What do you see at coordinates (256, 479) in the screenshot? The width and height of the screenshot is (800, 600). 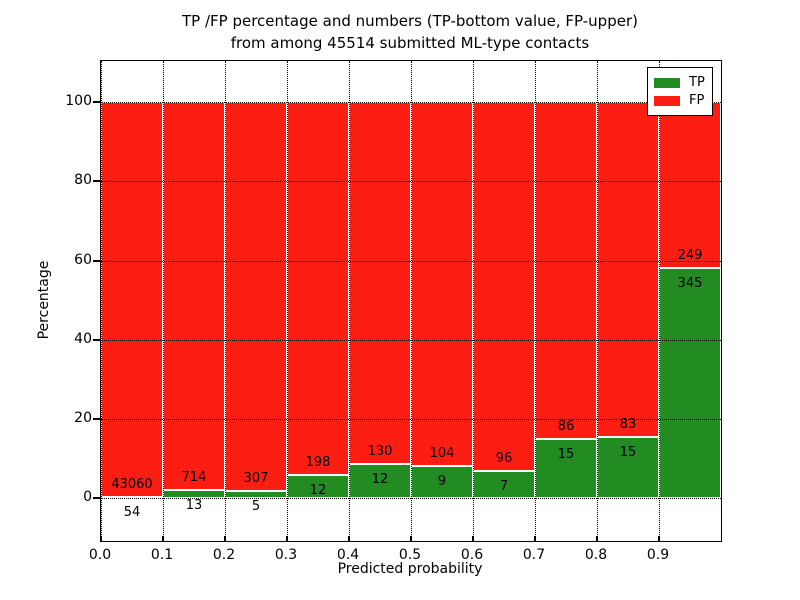 I see `fp-count-label: 307` at bounding box center [256, 479].